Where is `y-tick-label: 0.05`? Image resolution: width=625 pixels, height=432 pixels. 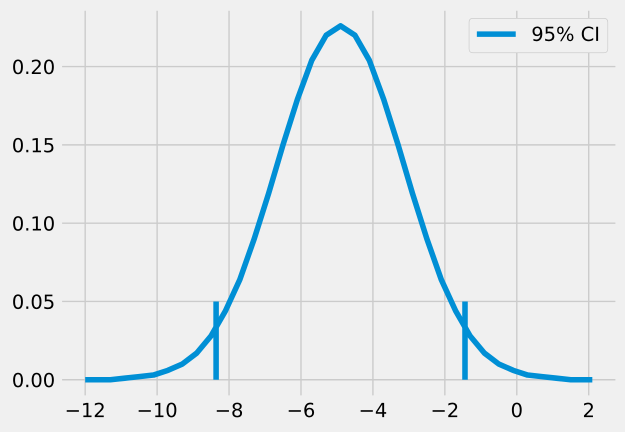
y-tick-label: 0.05 is located at coordinates (33, 302).